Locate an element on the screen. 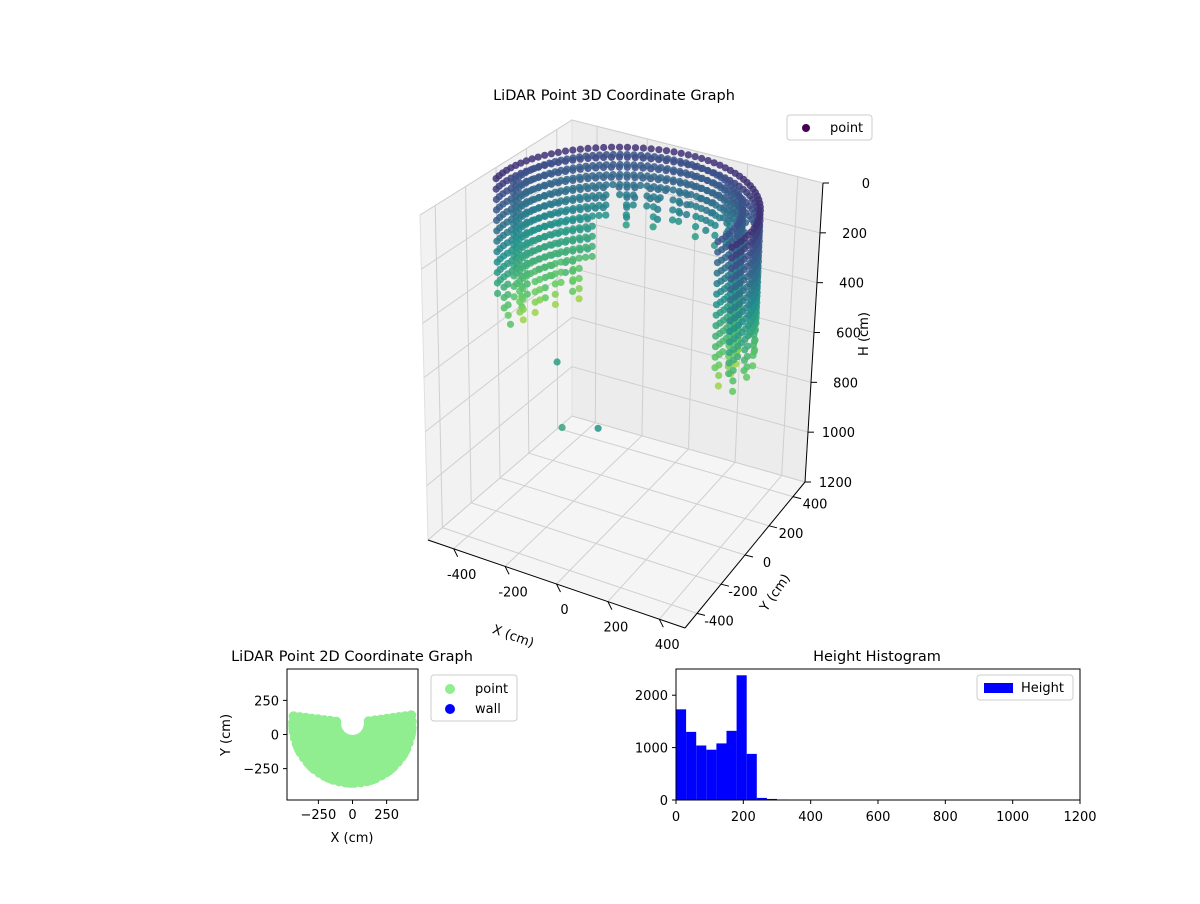 Image resolution: width=1200 pixels, height=904 pixels. x-tick-label-3d: -200 is located at coordinates (513, 592).